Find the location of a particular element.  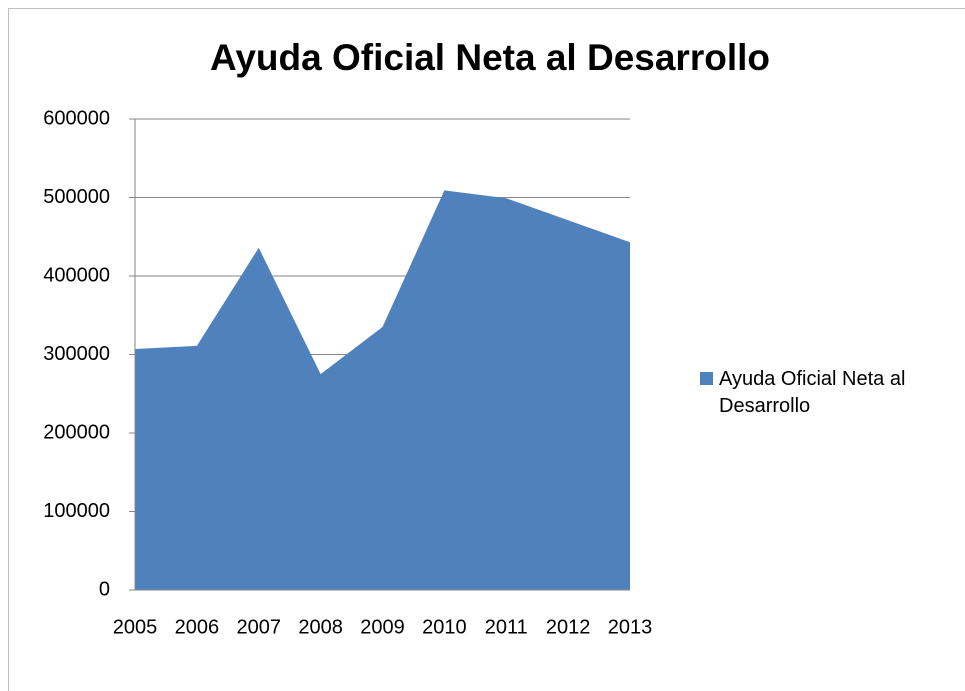

x-tick-label: 2008 is located at coordinates (320, 627).